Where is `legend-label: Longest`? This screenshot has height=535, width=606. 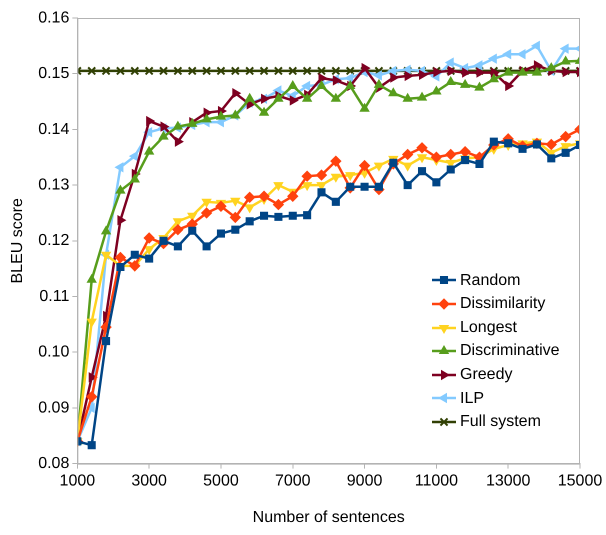 legend-label: Longest is located at coordinates (488, 328).